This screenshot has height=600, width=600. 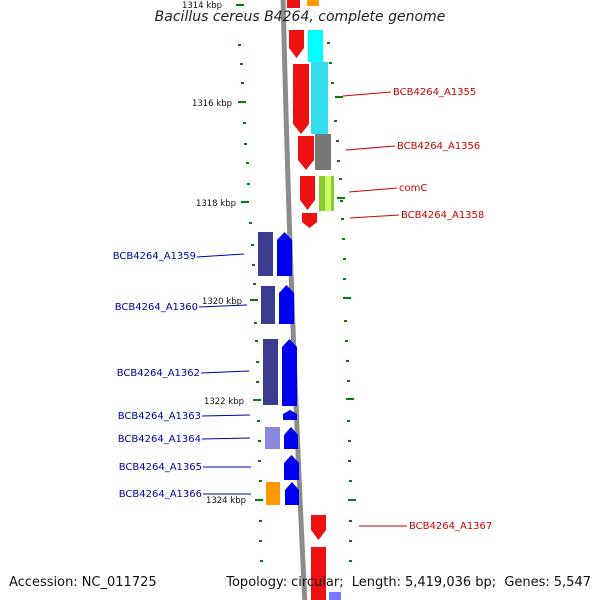 What do you see at coordinates (43, 582) in the screenshot?
I see `accession-label: Accession:` at bounding box center [43, 582].